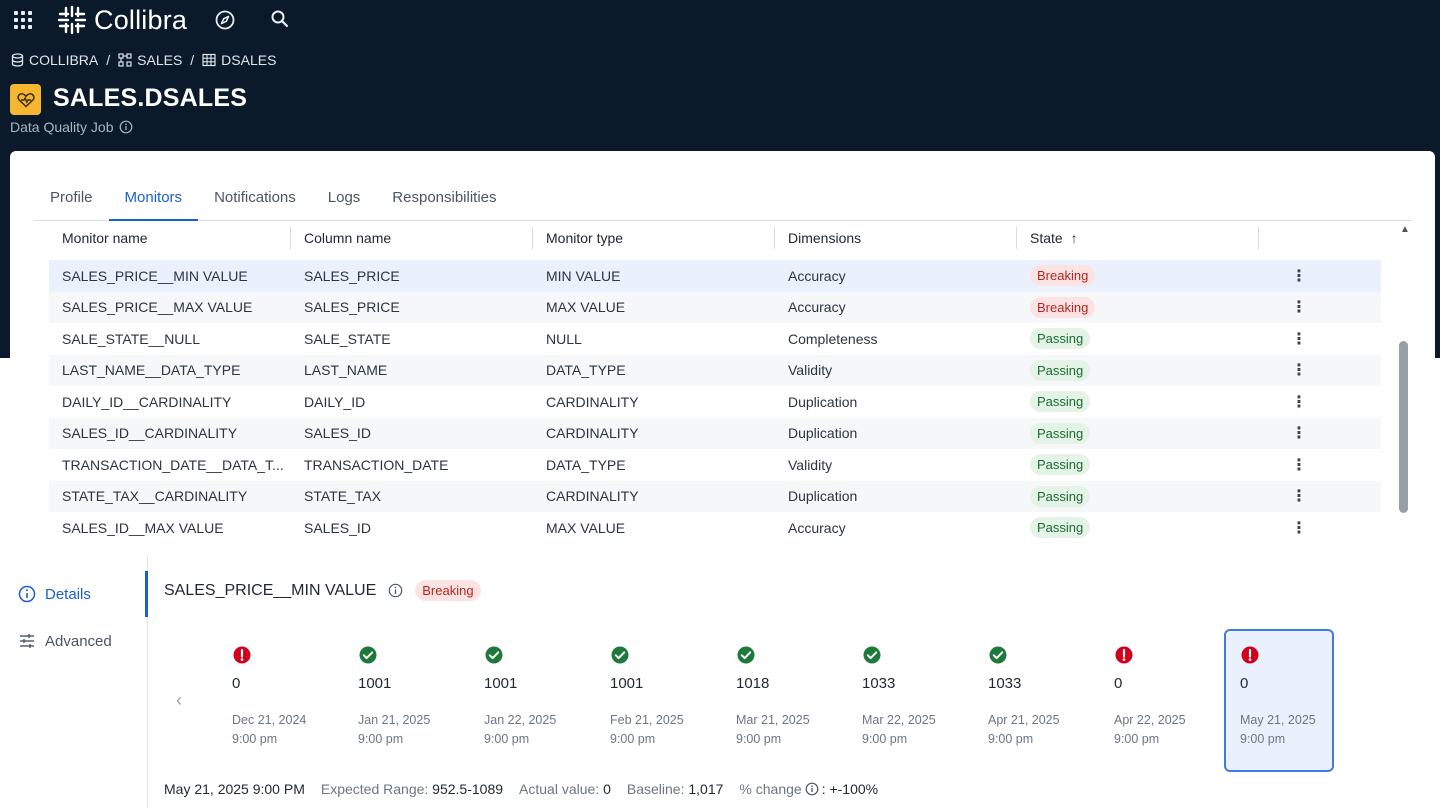 The height and width of the screenshot is (808, 1440). What do you see at coordinates (280, 19) in the screenshot?
I see `search-icon` at bounding box center [280, 19].